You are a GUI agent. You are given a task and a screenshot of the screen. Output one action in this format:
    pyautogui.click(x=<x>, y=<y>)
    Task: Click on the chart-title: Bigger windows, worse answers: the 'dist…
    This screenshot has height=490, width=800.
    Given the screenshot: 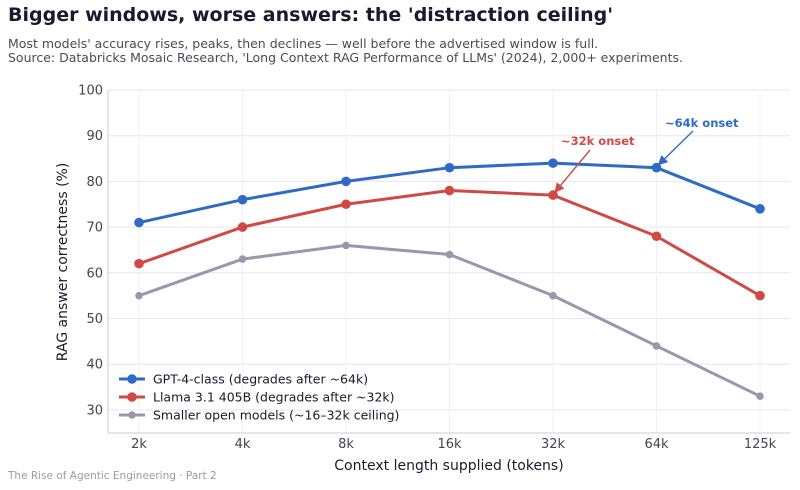 What is the action you would take?
    pyautogui.click(x=311, y=15)
    